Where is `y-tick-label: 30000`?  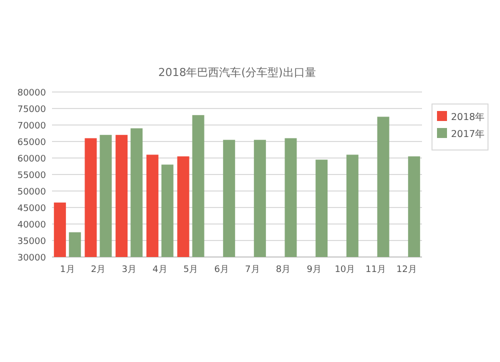
y-tick-label: 30000 is located at coordinates (31, 259).